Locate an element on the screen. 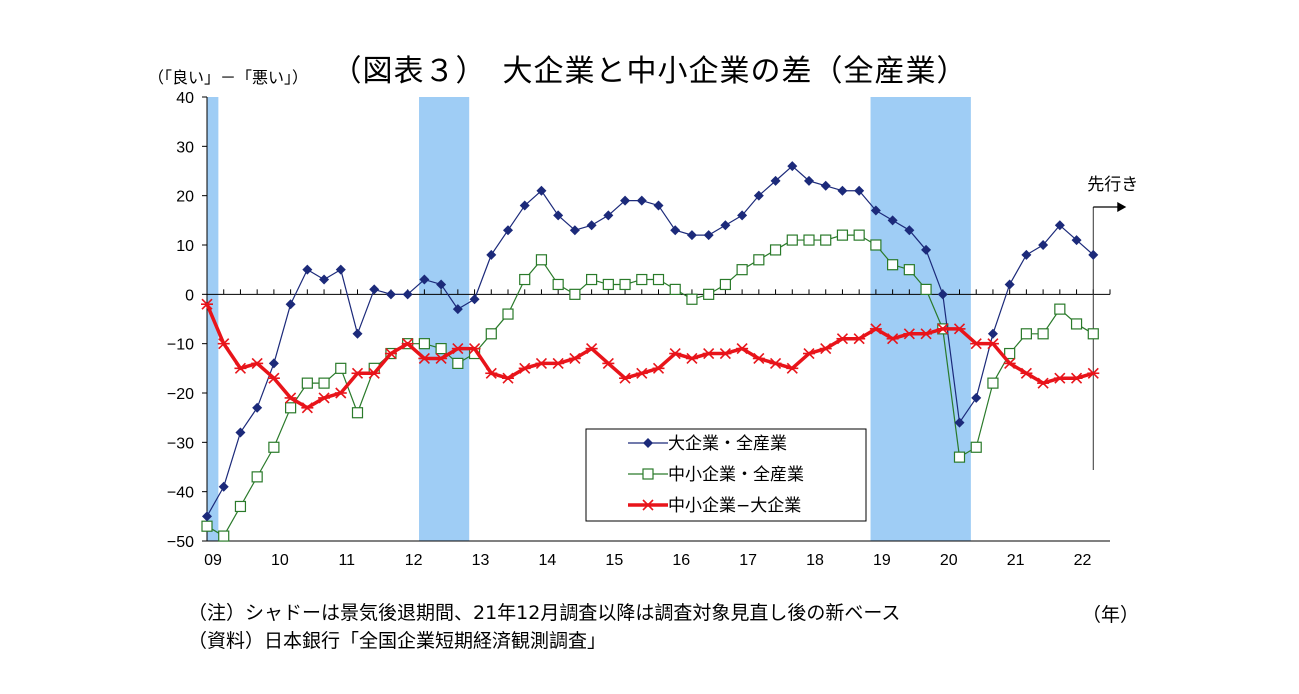 This screenshot has height=694, width=1299. y-tick-label: −20 is located at coordinates (180, 394).